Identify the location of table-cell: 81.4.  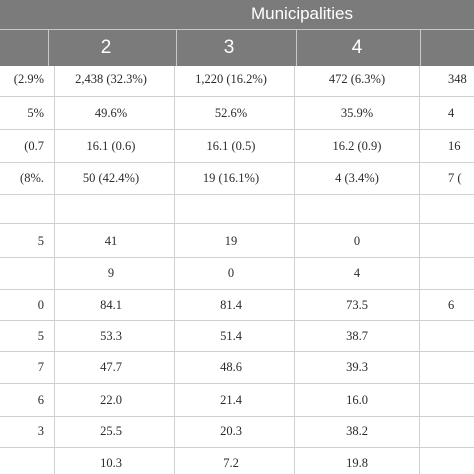
(231, 305).